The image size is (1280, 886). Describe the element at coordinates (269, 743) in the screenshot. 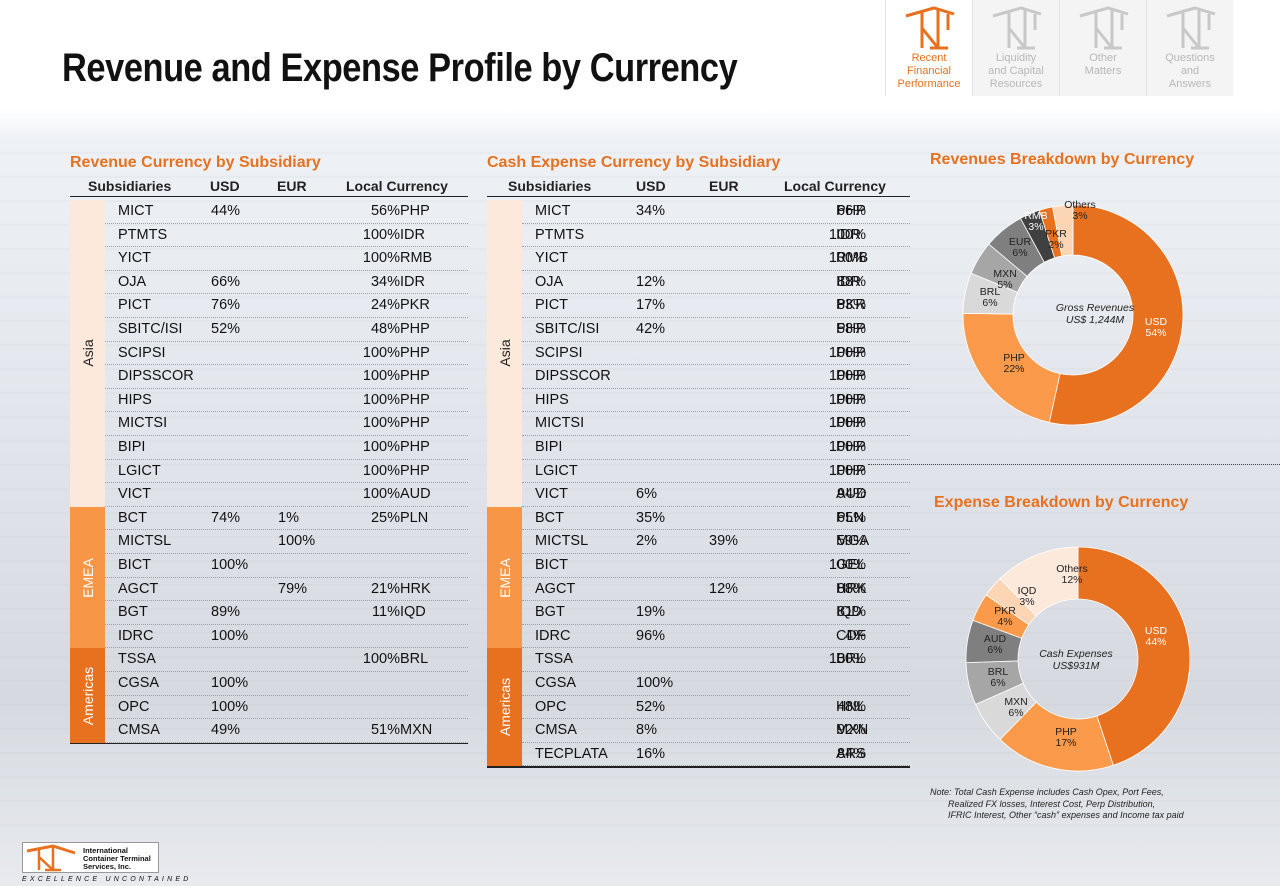

I see `table-bottom-rule` at that location.